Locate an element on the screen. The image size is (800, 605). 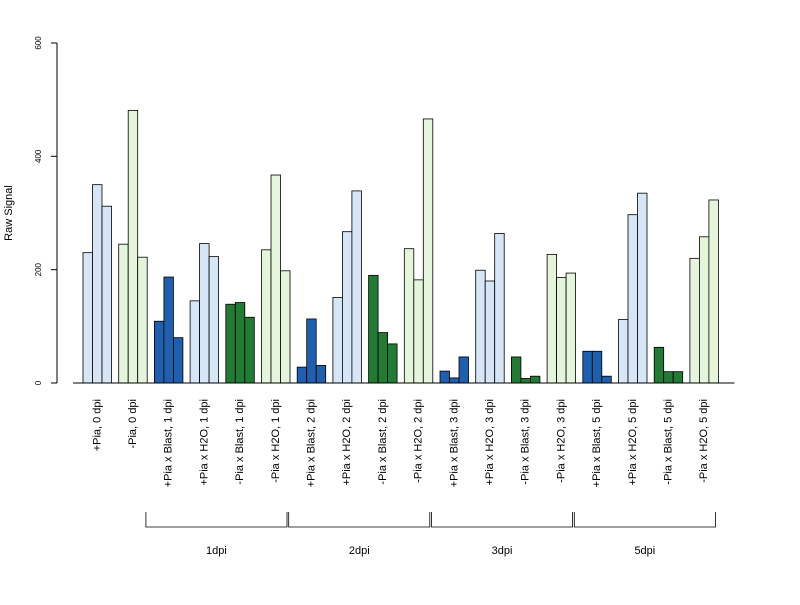
x-tick-label: +Pia x H2O, 1 dpi is located at coordinates (204, 442).